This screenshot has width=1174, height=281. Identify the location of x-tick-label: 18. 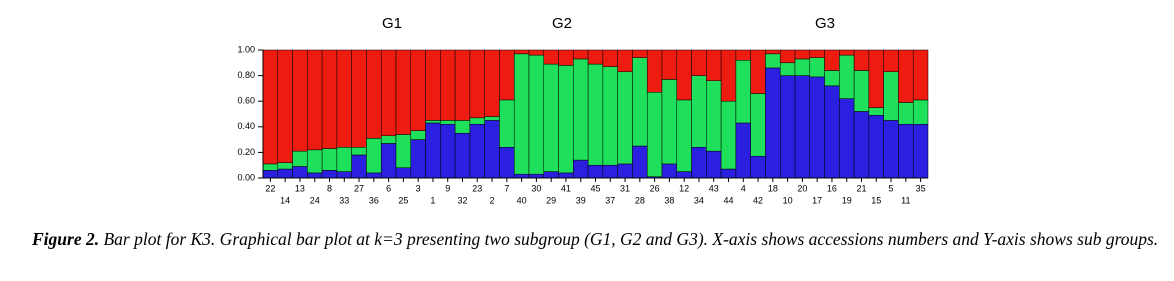
(773, 188).